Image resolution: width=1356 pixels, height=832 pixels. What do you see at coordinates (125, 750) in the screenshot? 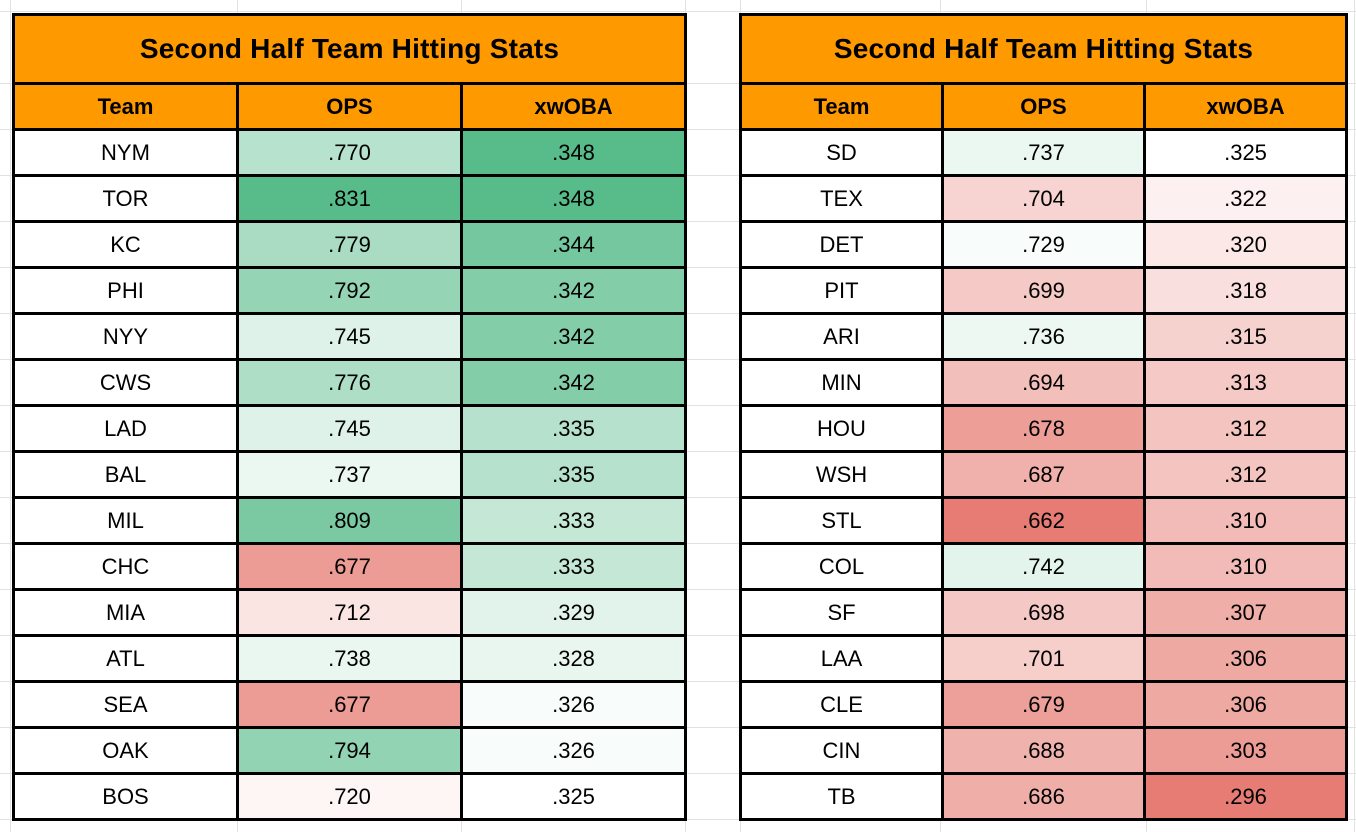
I see `team-cell: OAK` at bounding box center [125, 750].